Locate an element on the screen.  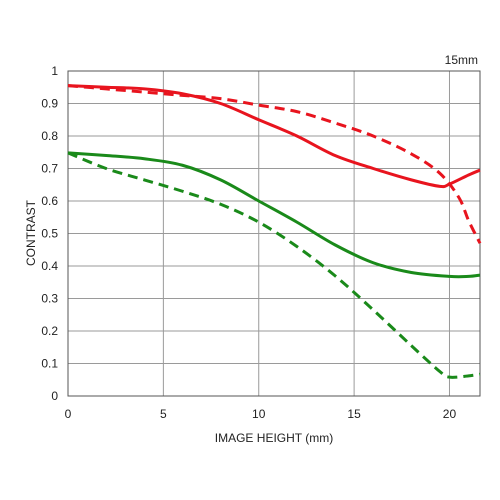
x-tick-label: 10 is located at coordinates (259, 414).